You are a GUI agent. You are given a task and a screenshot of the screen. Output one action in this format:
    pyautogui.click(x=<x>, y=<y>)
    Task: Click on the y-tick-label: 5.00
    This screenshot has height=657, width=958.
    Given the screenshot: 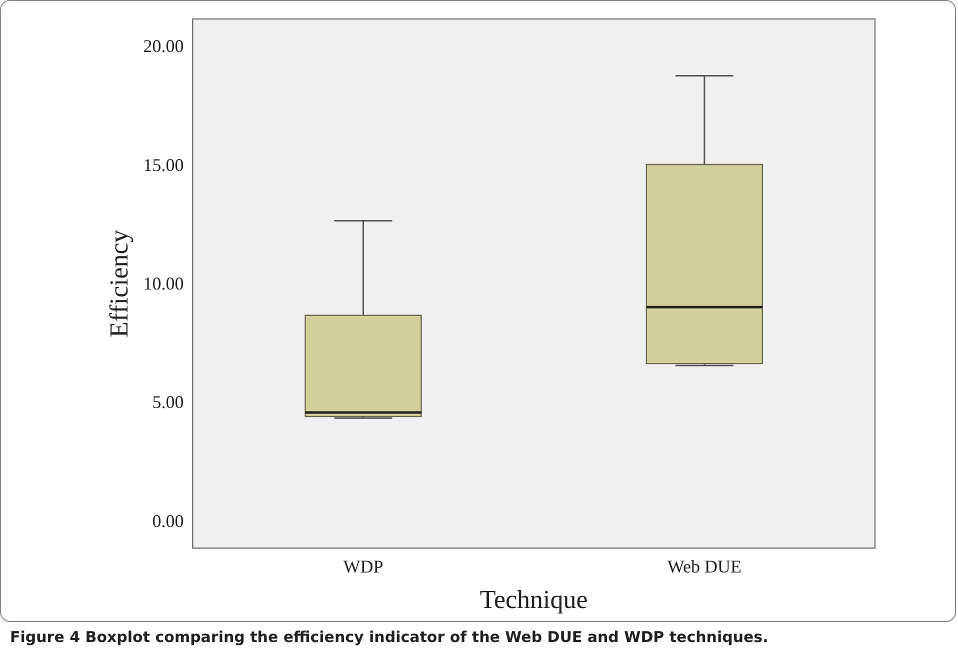 What is the action you would take?
    pyautogui.click(x=168, y=402)
    